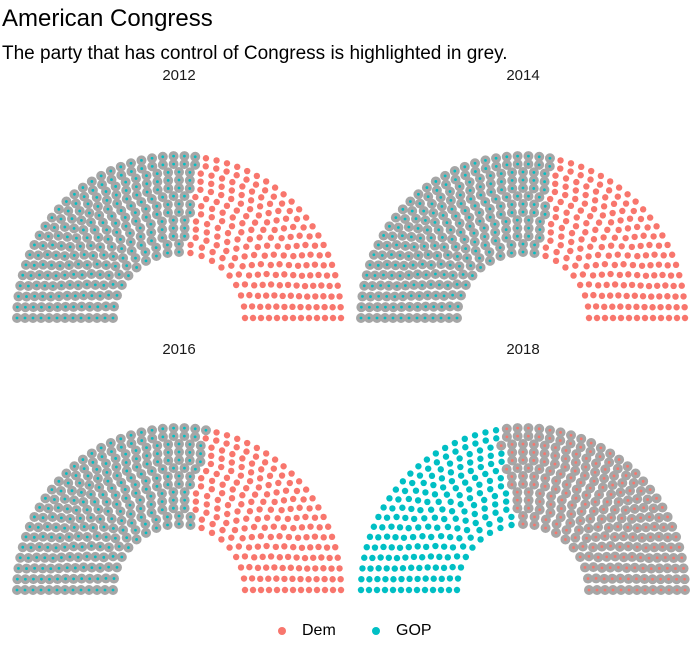  I want to click on legend: Dem GOP, so click(345, 631).